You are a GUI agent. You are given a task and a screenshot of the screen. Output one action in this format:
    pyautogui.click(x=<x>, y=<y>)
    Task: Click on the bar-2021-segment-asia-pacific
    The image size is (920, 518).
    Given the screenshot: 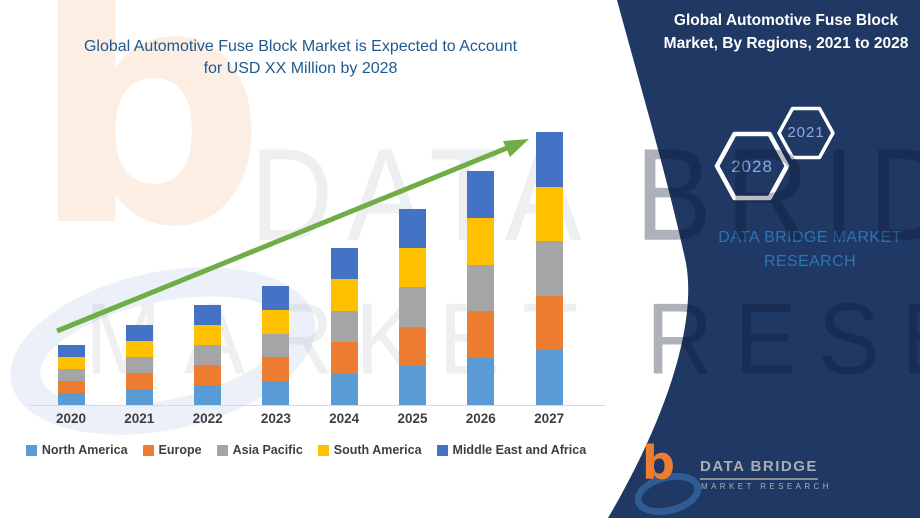 What is the action you would take?
    pyautogui.click(x=139, y=365)
    